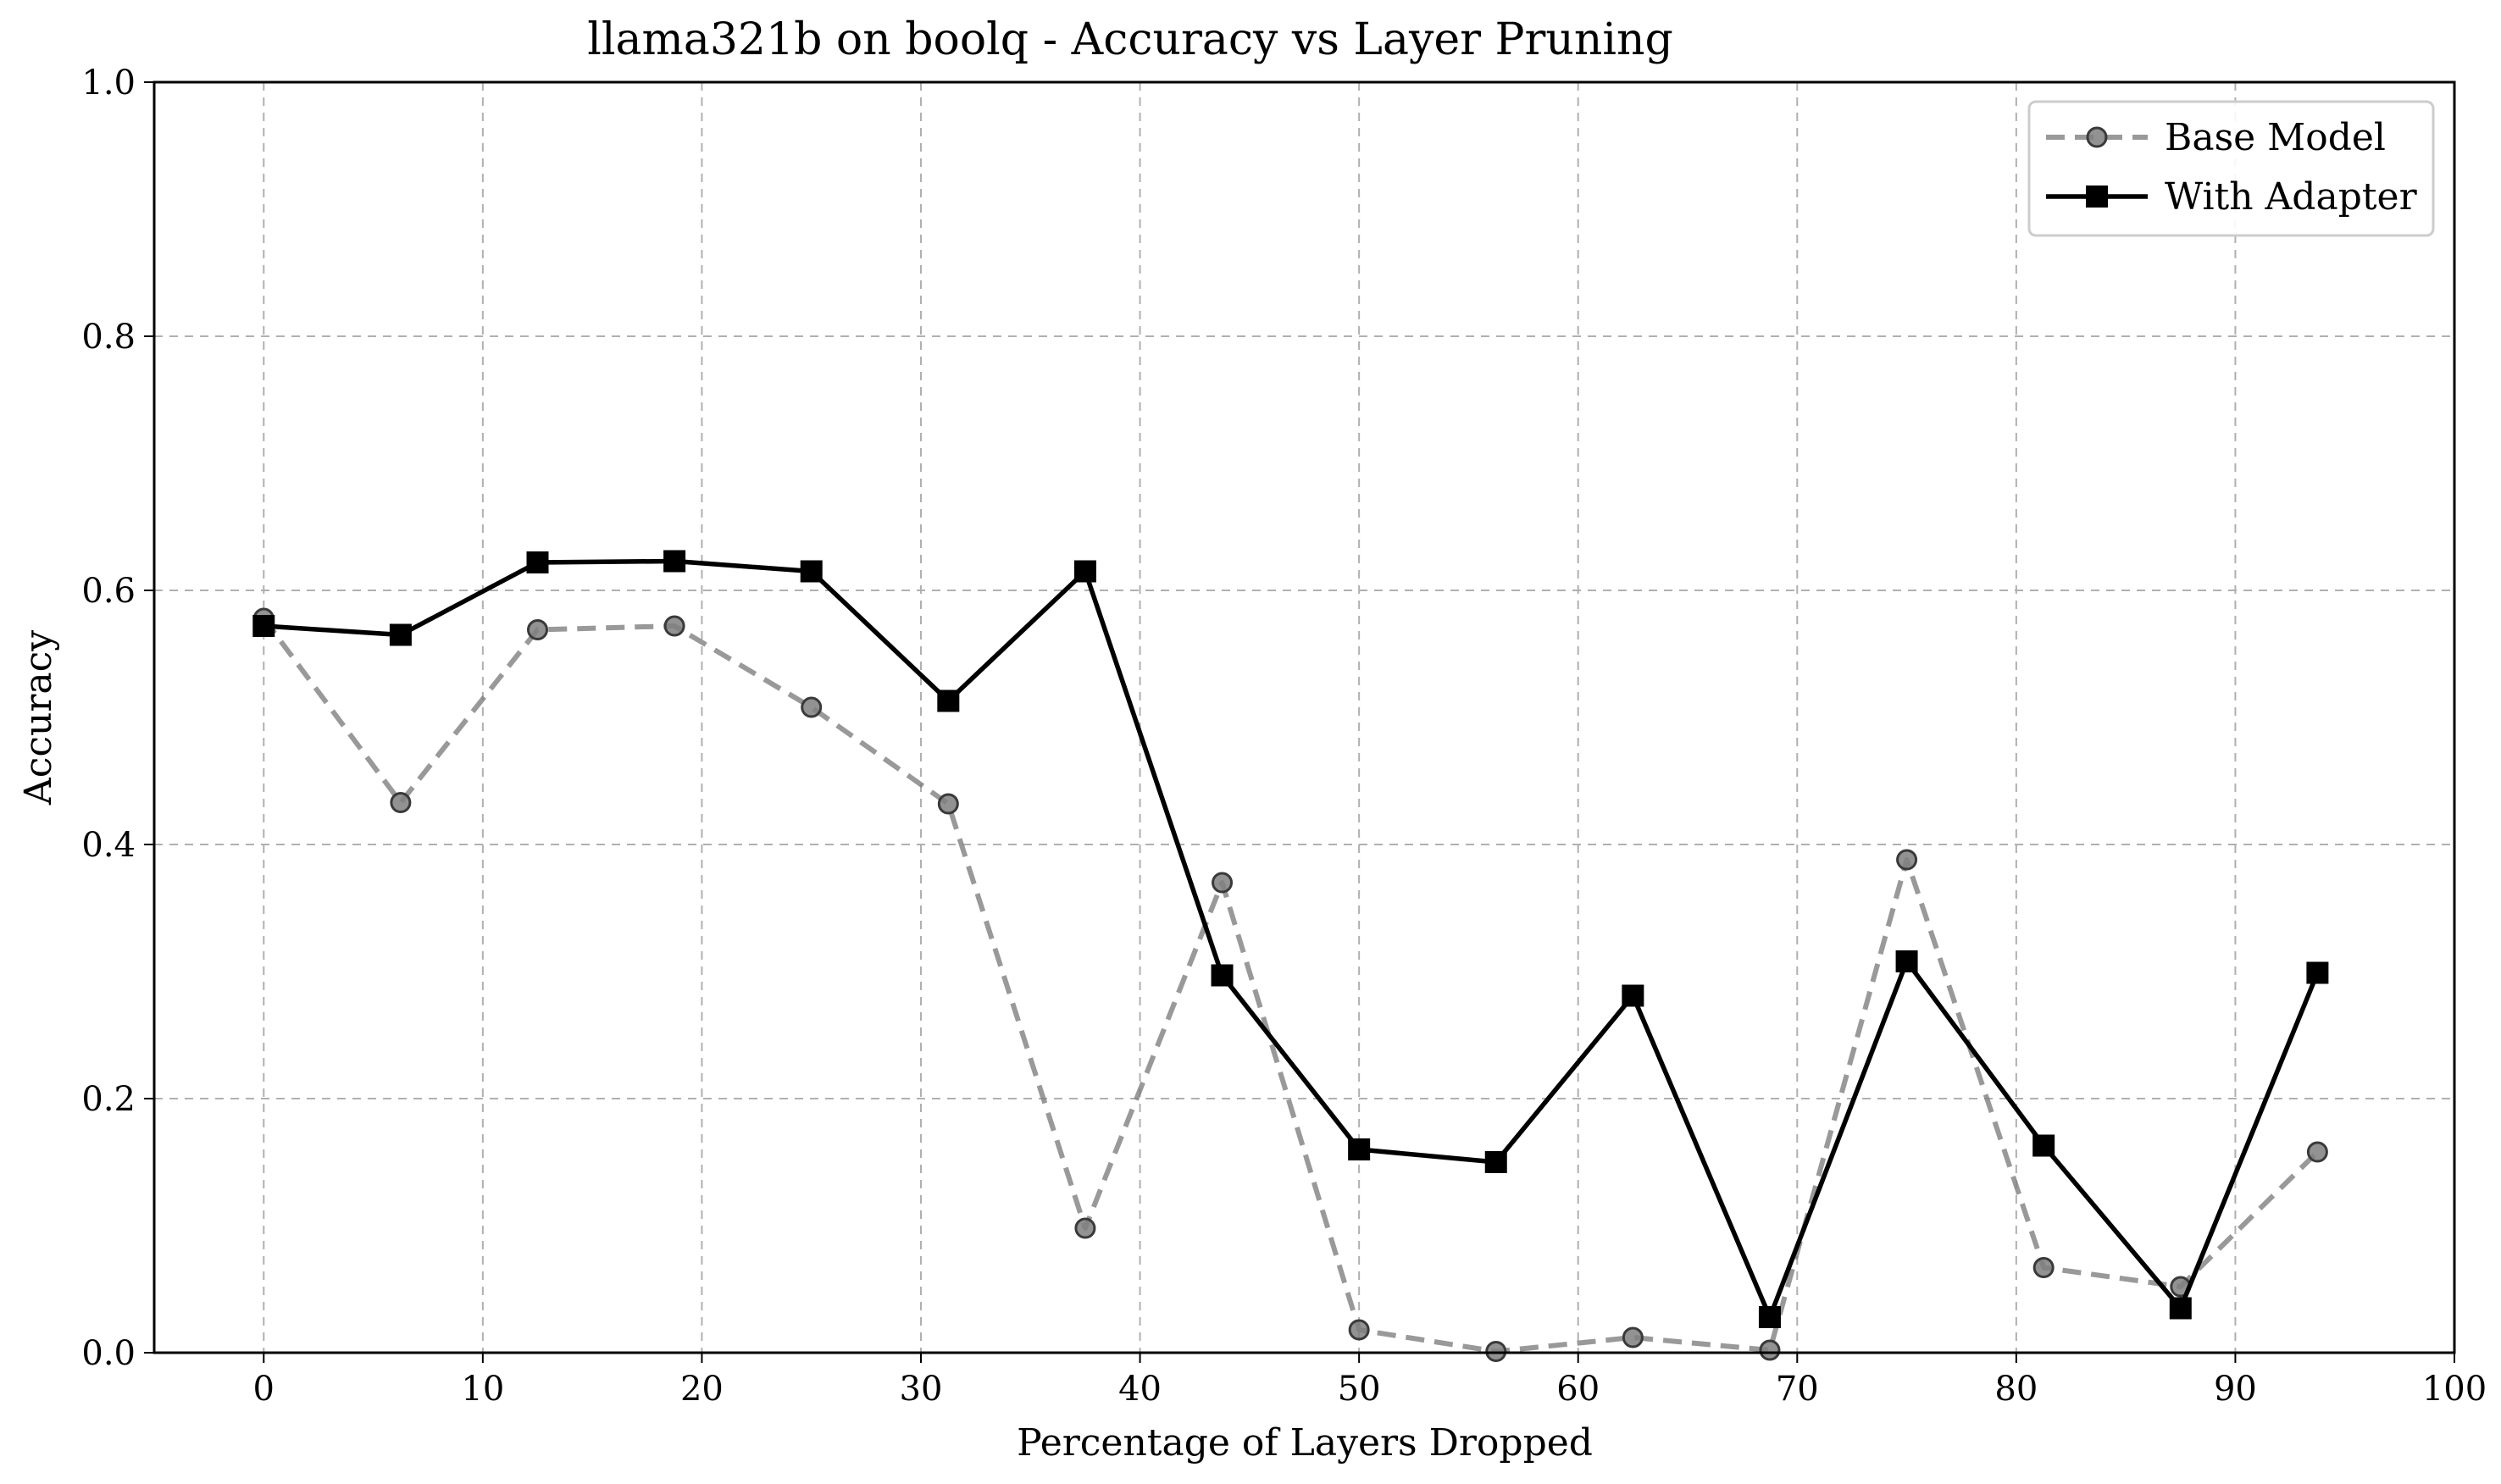 This screenshot has height=1484, width=2501. Describe the element at coordinates (38, 718) in the screenshot. I see `y-axis-label: Accuracy` at that location.